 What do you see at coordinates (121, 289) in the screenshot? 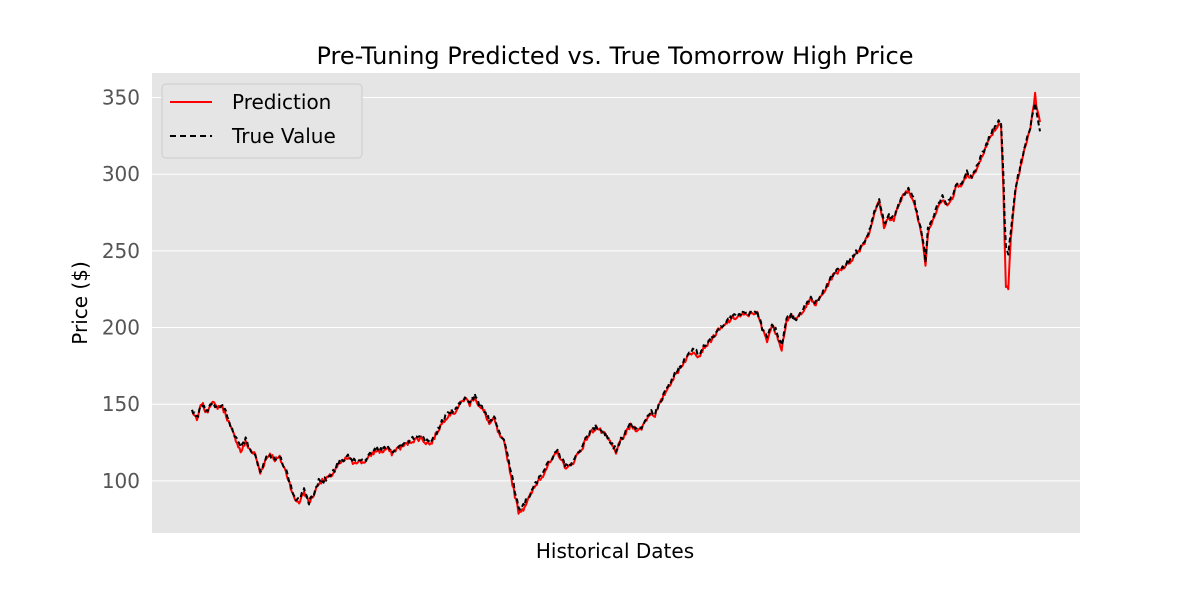
I see `y-tick-labels: 100 150 200 250 300 350` at bounding box center [121, 289].